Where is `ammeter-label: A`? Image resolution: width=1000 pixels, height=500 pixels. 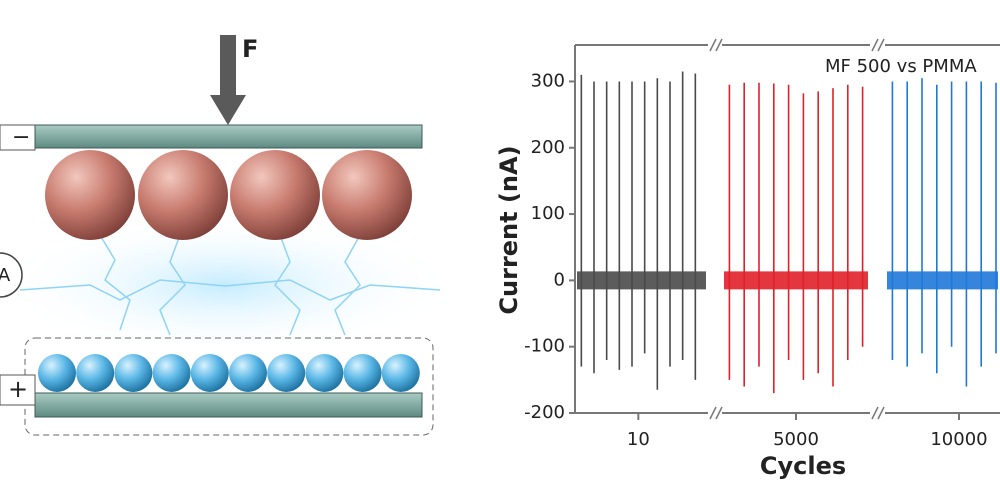
ammeter-label: A is located at coordinates (5, 275).